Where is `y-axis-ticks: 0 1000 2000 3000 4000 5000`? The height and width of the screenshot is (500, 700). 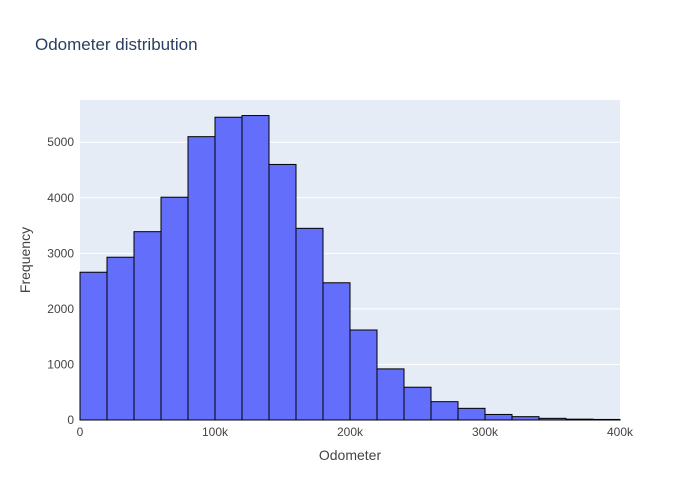 y-axis-ticks: 0 1000 2000 3000 4000 5000 is located at coordinates (60, 281).